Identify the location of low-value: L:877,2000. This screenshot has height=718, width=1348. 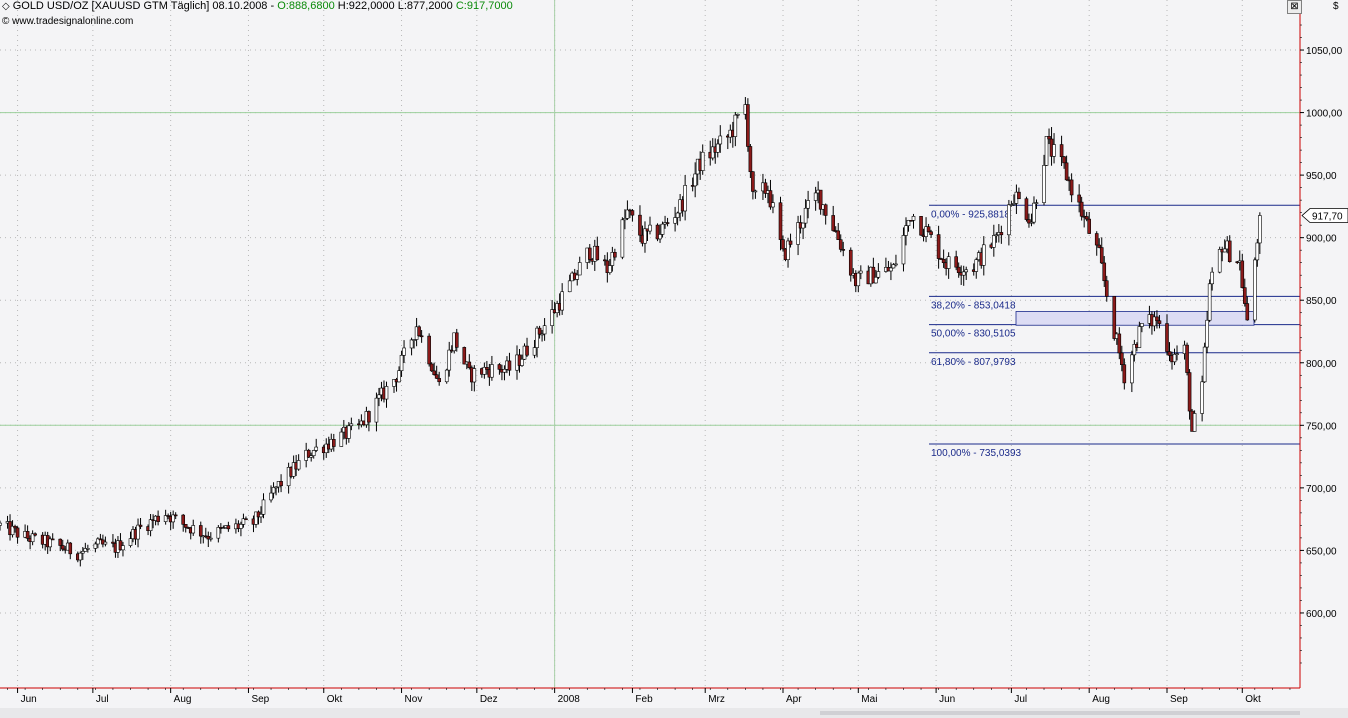
(425, 6).